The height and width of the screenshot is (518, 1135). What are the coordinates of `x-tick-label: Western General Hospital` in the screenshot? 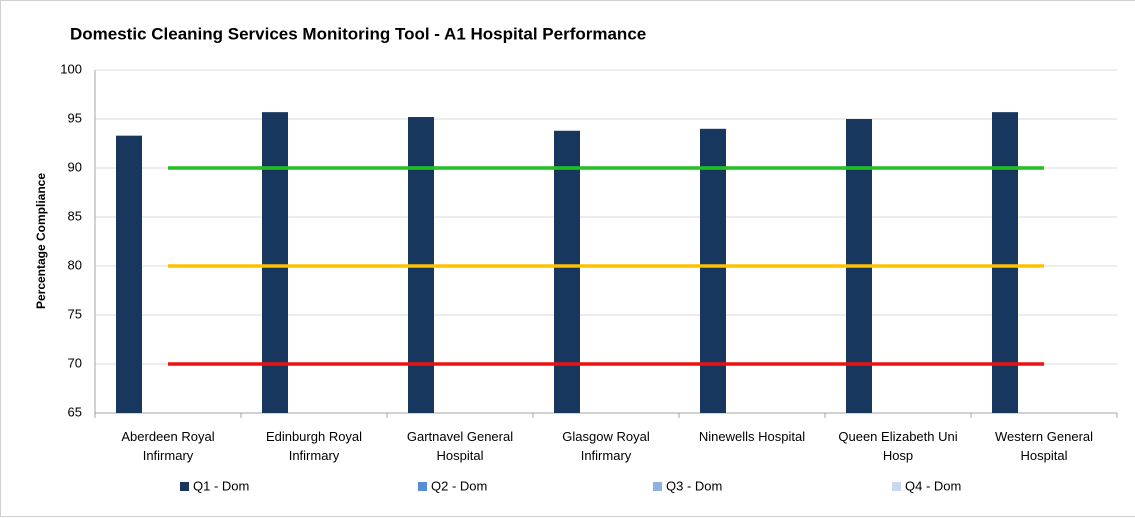 It's located at (1044, 446).